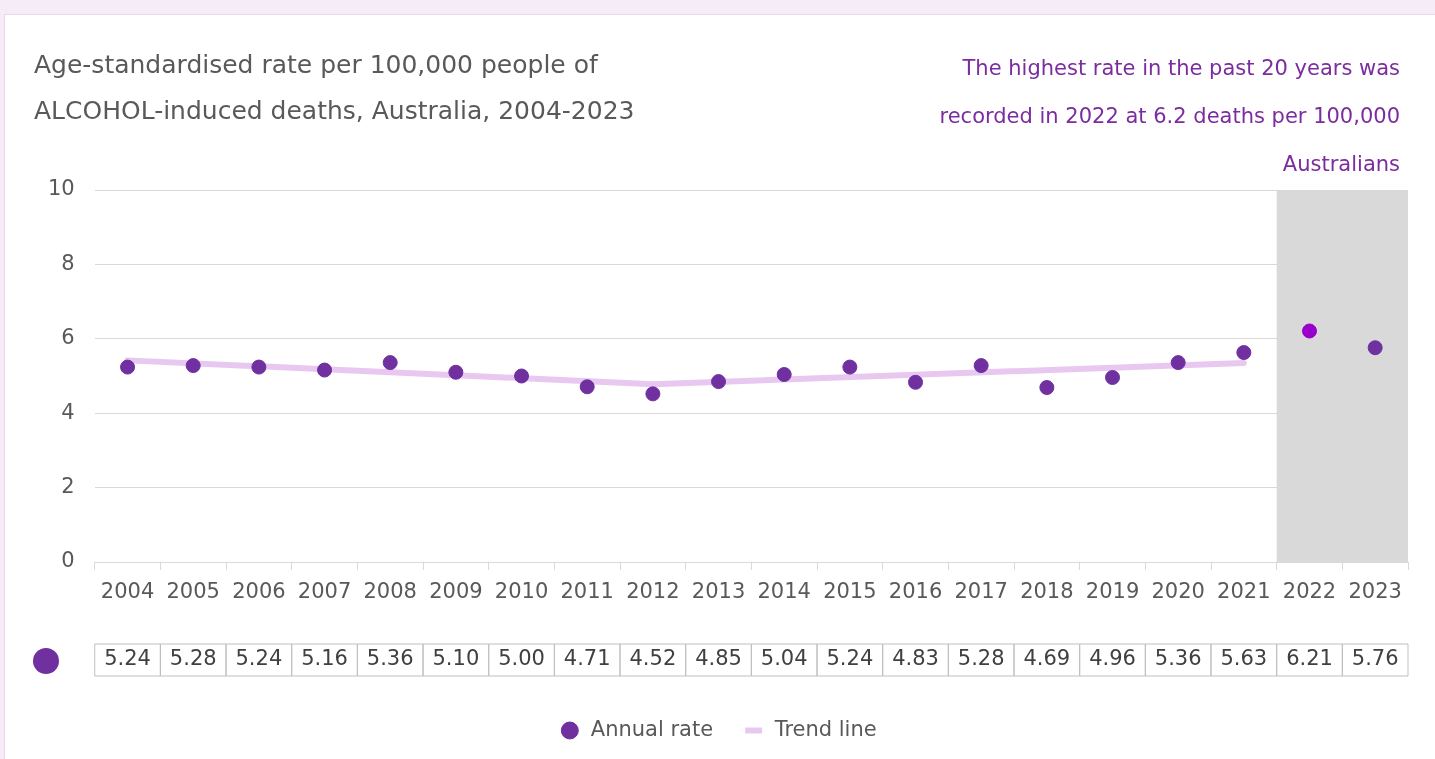  Describe the element at coordinates (127, 591) in the screenshot. I see `x-tick-label: 2004` at that location.